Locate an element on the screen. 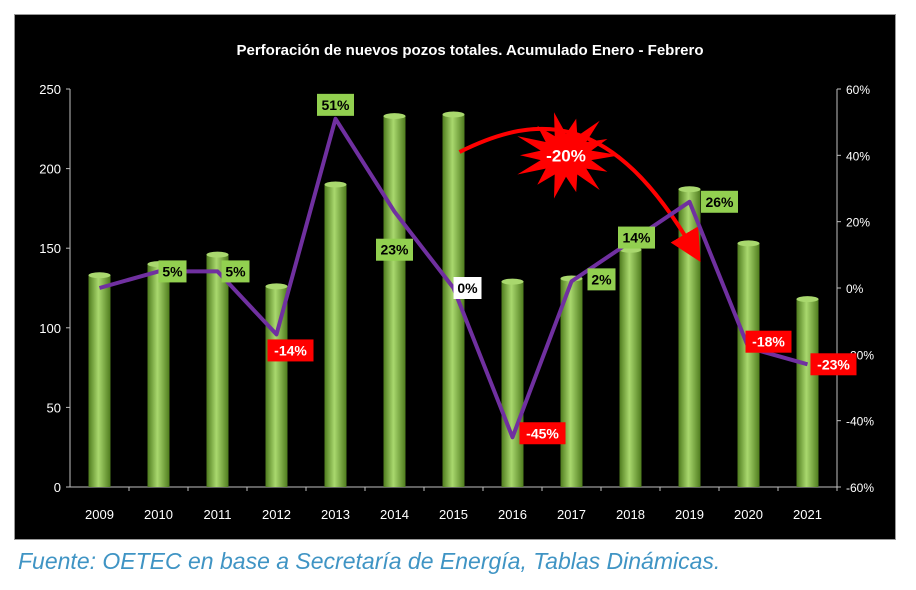  x-tick-label: 2012 is located at coordinates (276, 514).